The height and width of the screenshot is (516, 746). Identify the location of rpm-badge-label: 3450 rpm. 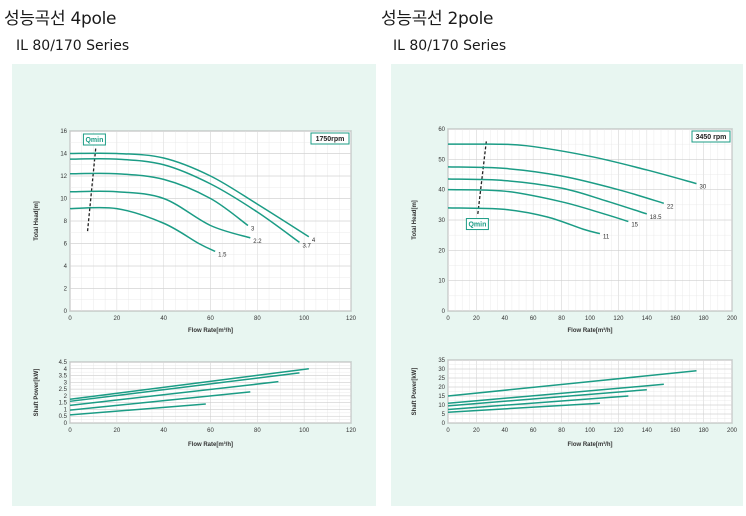
(711, 137).